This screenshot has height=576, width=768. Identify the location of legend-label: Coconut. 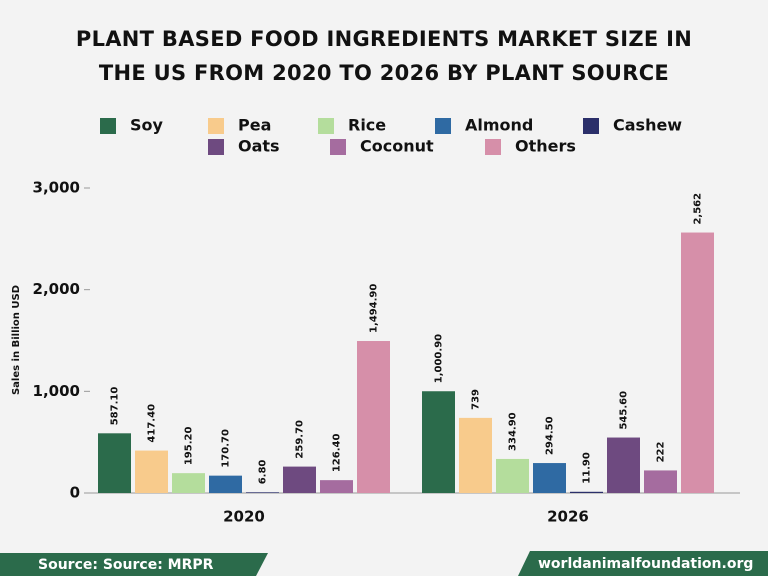
(397, 146).